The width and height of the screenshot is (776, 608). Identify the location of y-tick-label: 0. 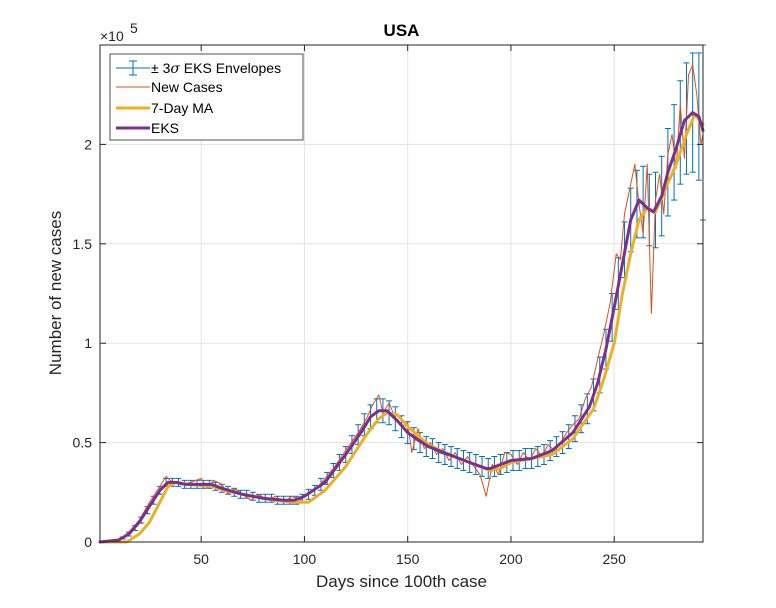
(88, 542).